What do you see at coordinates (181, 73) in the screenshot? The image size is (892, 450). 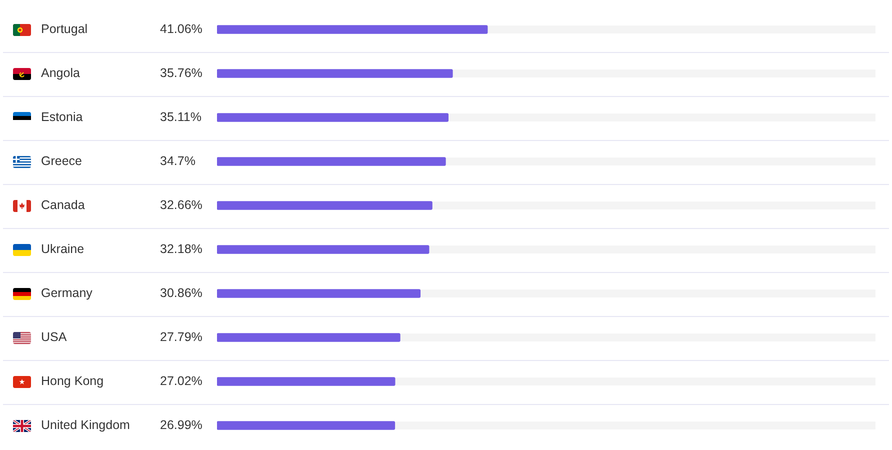 I see `data-label: 35.76%` at bounding box center [181, 73].